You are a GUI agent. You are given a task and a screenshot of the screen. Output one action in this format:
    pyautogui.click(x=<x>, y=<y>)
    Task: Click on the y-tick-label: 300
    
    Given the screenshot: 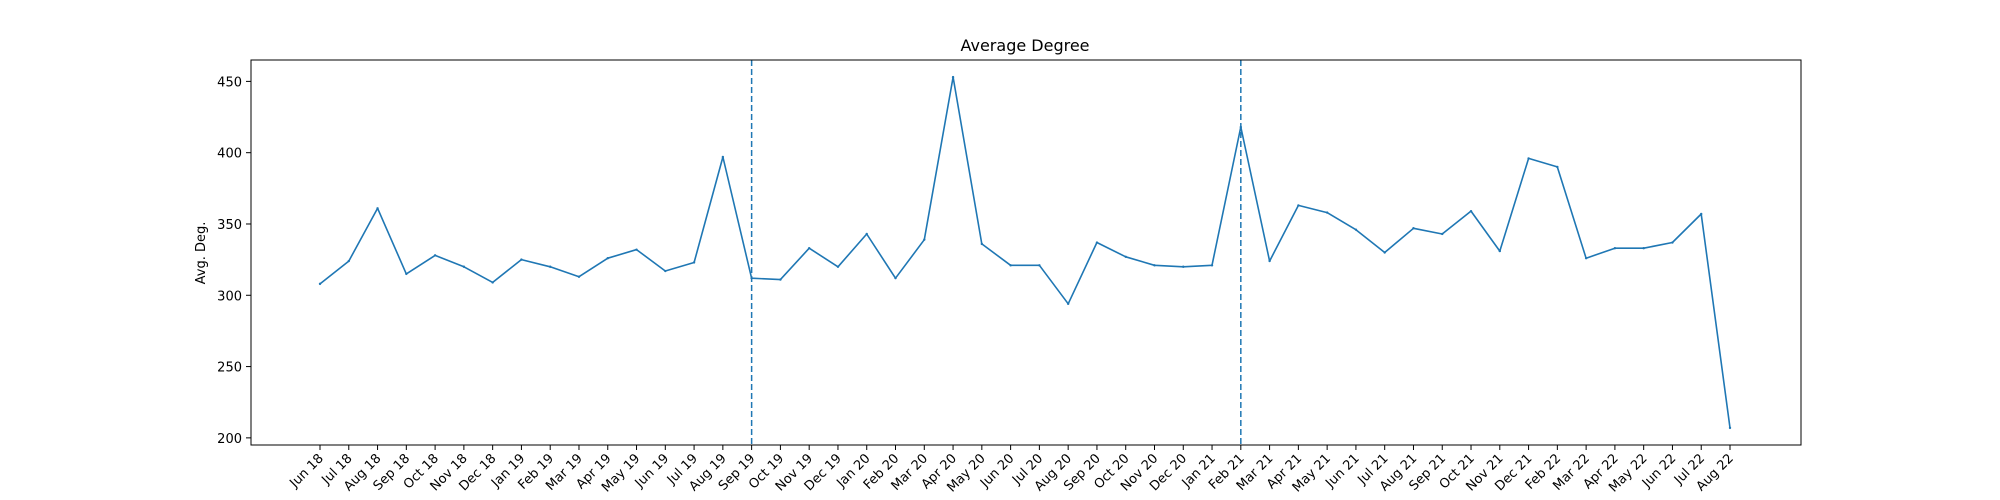 What is the action you would take?
    pyautogui.click(x=229, y=296)
    